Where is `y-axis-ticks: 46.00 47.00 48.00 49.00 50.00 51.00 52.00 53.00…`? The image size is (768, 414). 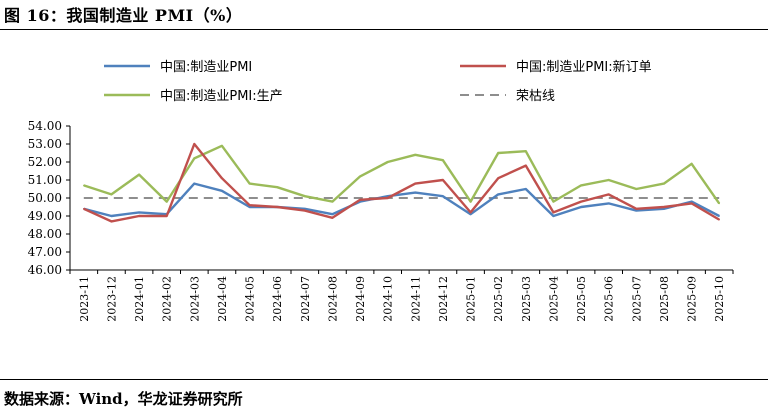 y-axis-ticks: 46.00 47.00 48.00 49.00 50.00 51.00 52.00 53.00… is located at coordinates (49, 198).